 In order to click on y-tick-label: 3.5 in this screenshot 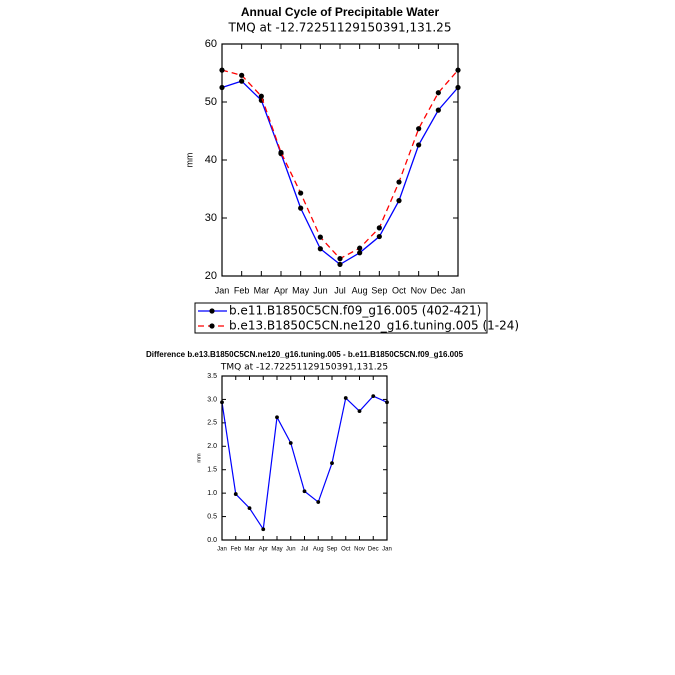, I will do `click(212, 376)`.